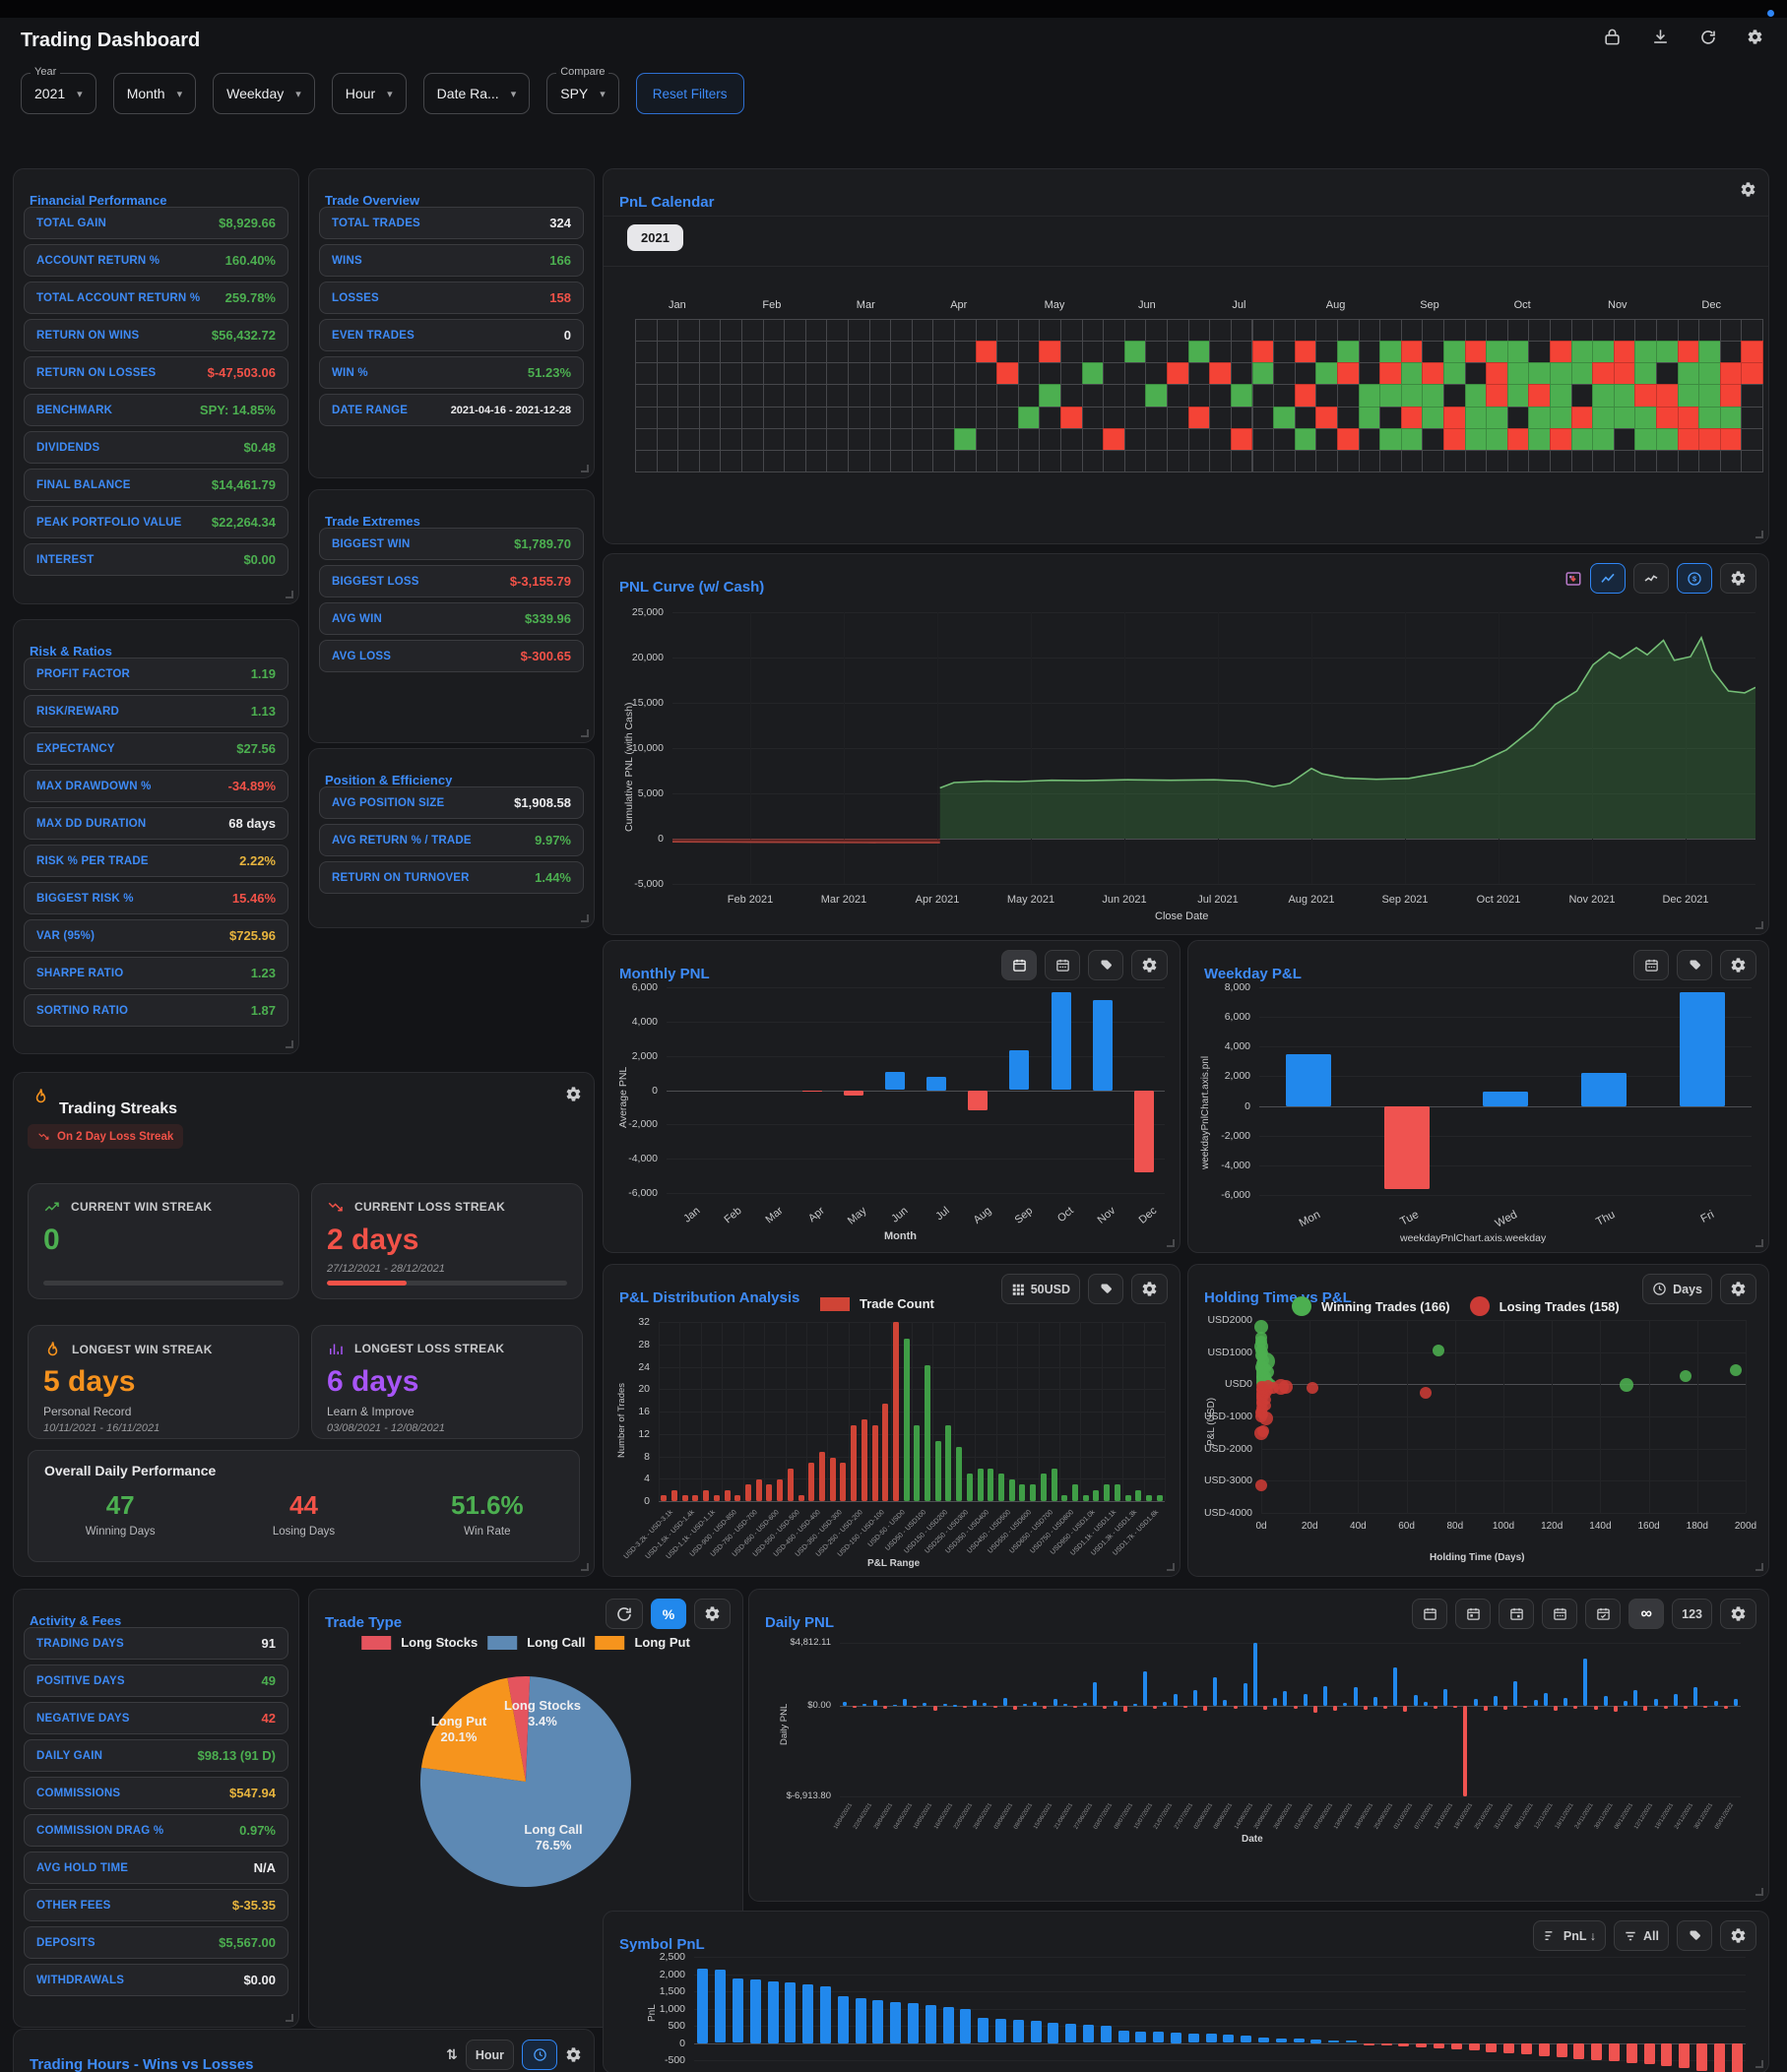 The width and height of the screenshot is (1787, 2072). I want to click on line-chart2-button, so click(1651, 578).